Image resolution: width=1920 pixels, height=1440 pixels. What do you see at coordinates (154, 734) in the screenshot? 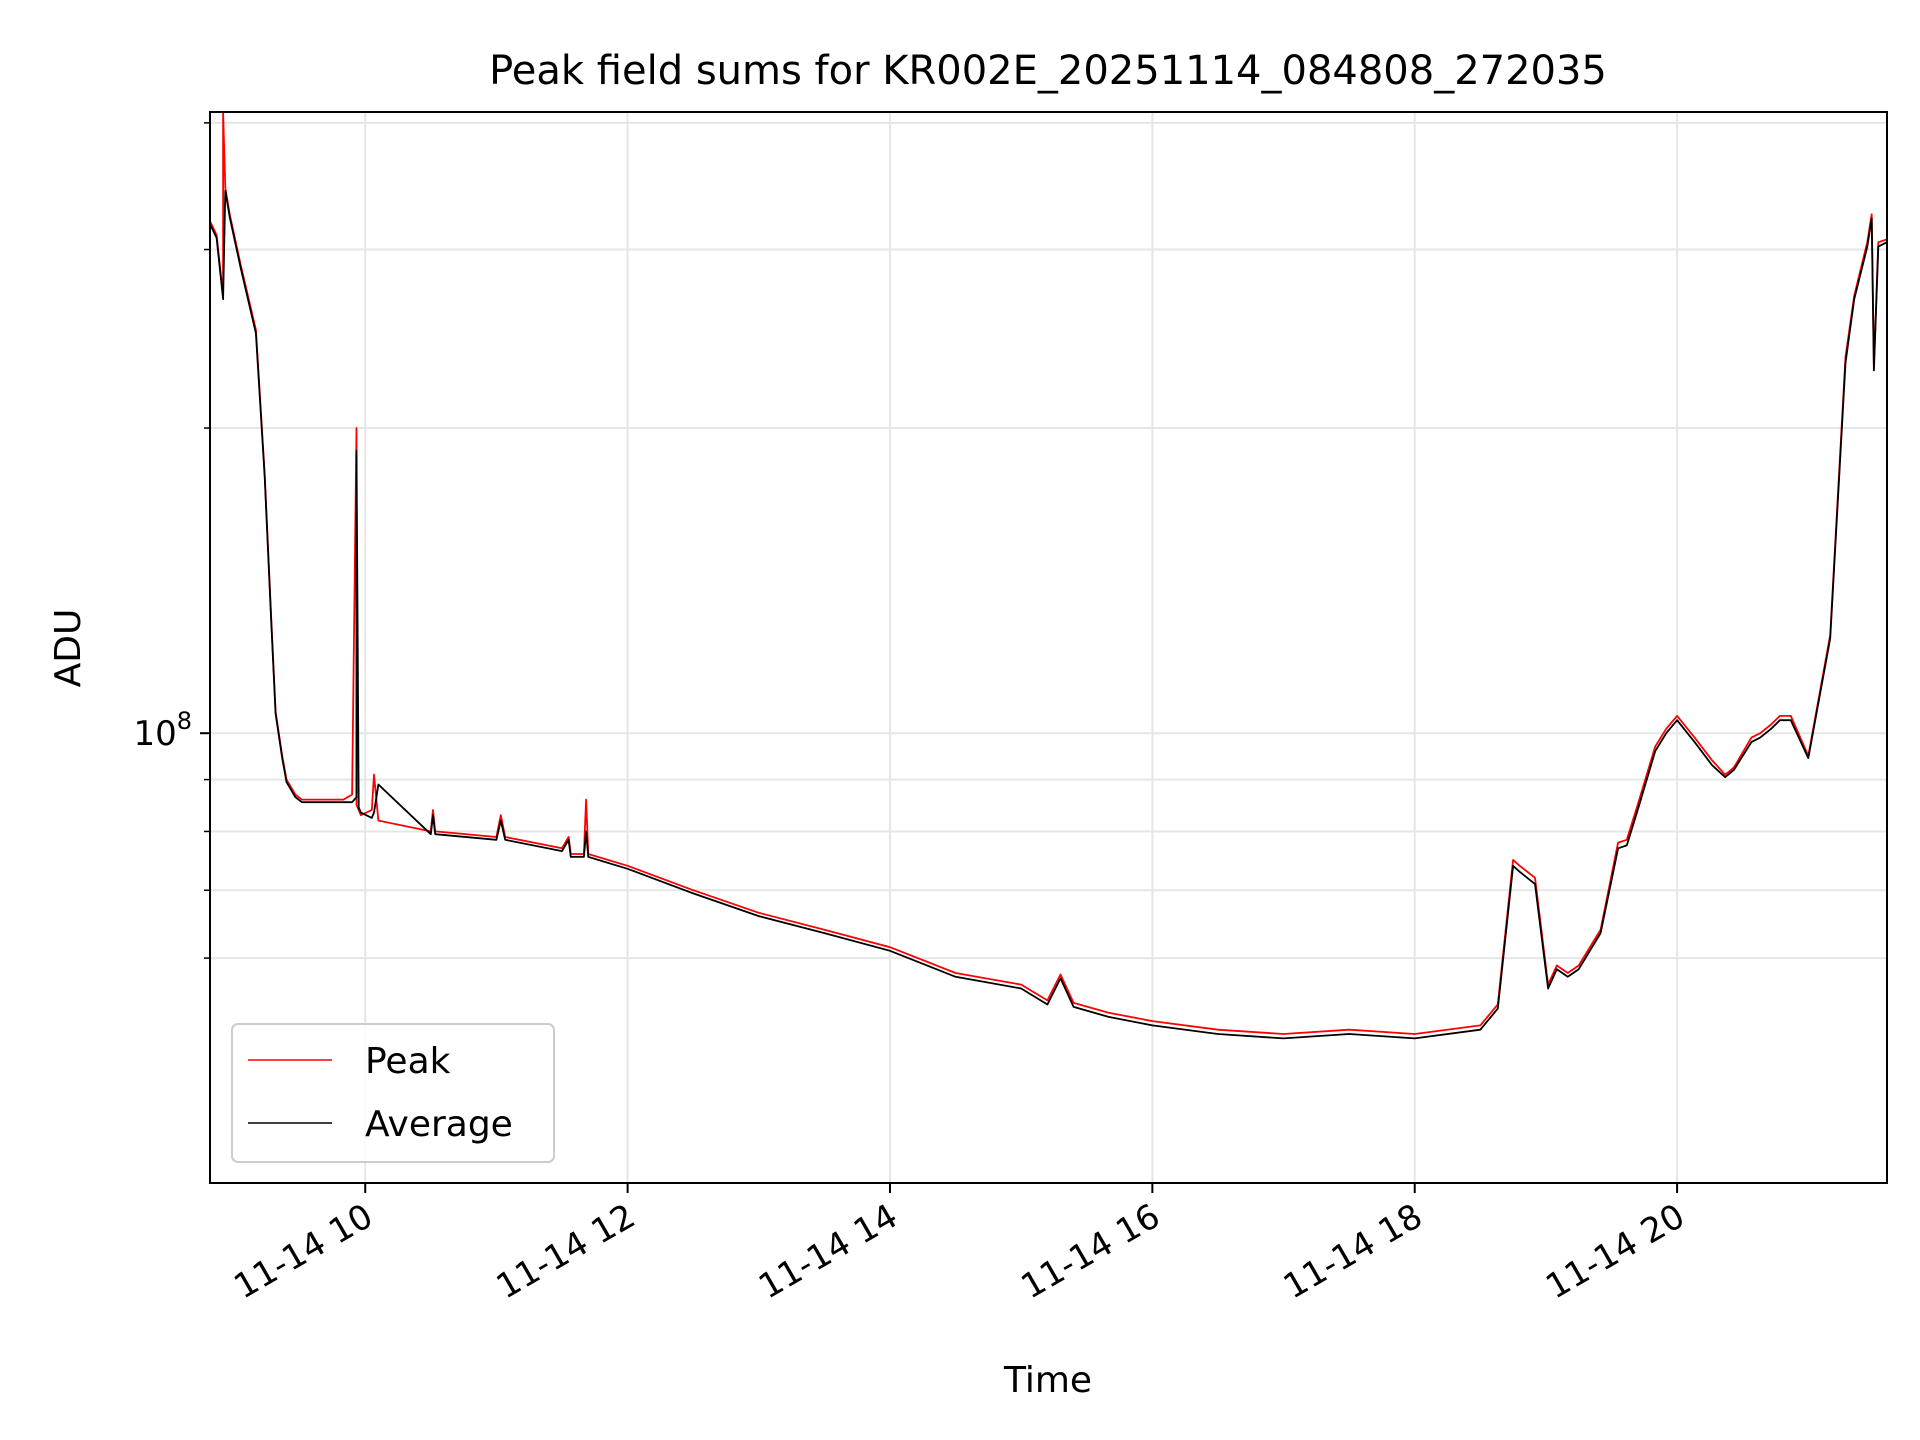
I see `y-tick-label-base: 10` at bounding box center [154, 734].